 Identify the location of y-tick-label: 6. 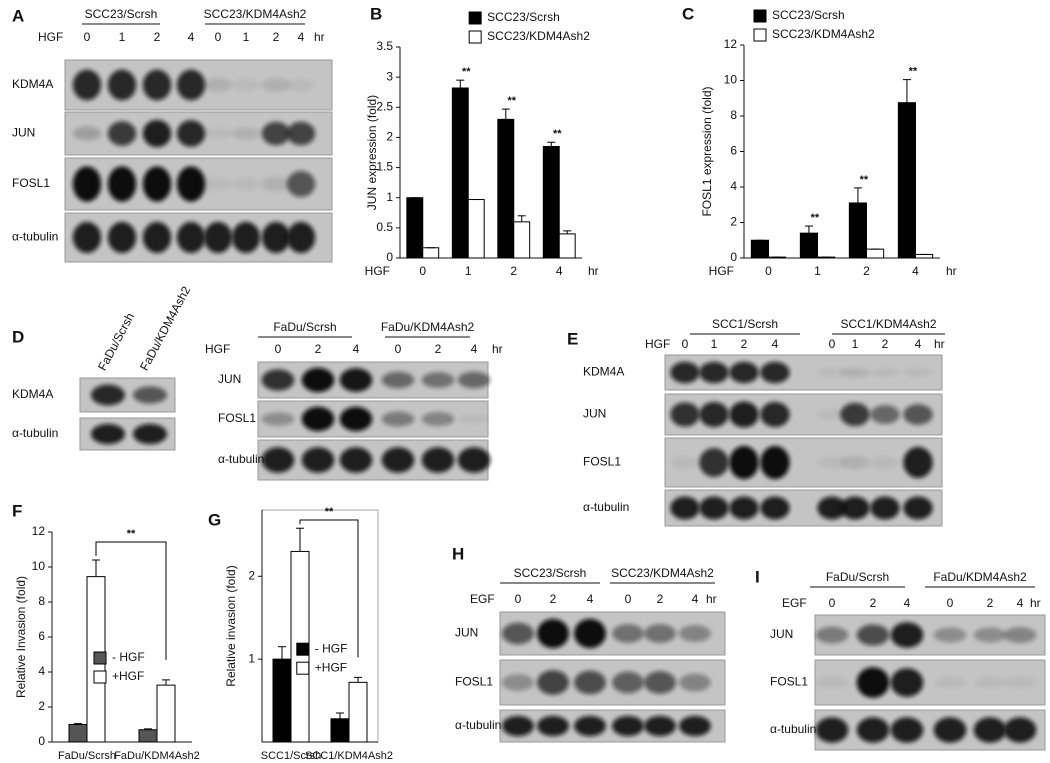
(41, 636).